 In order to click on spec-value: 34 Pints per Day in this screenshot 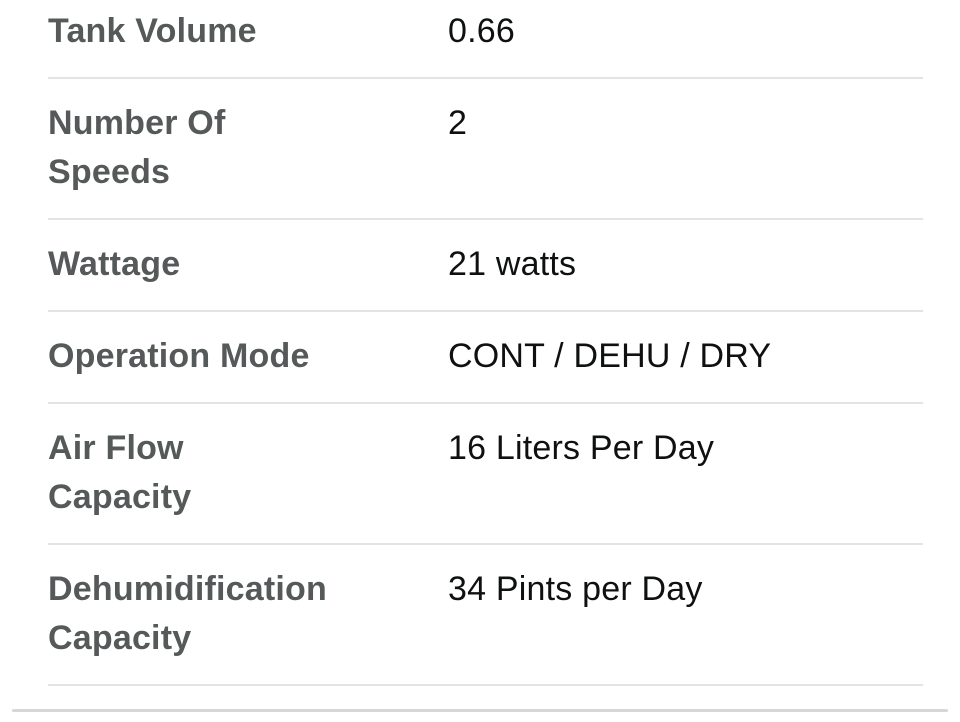, I will do `click(575, 589)`.